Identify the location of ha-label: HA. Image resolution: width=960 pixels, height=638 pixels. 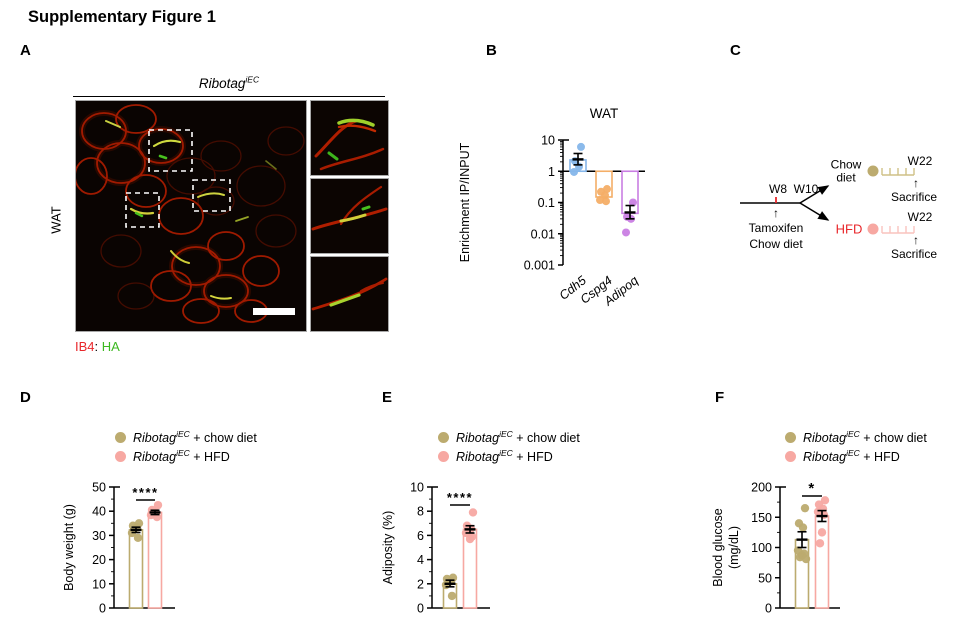
(110, 346).